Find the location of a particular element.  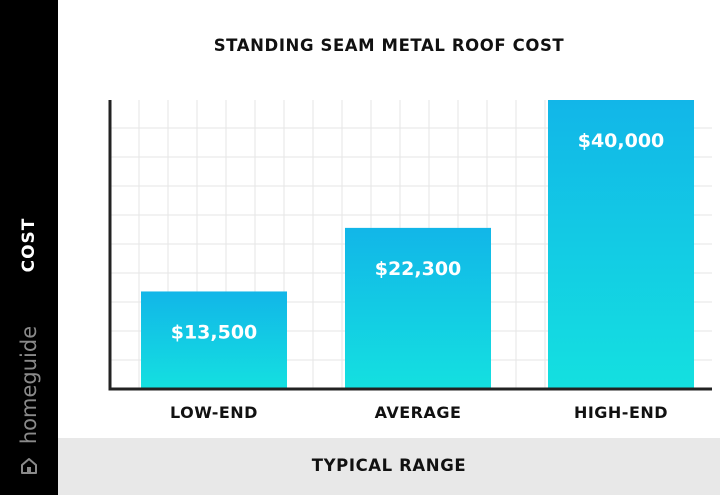

x-tick-label: AVERAGE is located at coordinates (418, 412).